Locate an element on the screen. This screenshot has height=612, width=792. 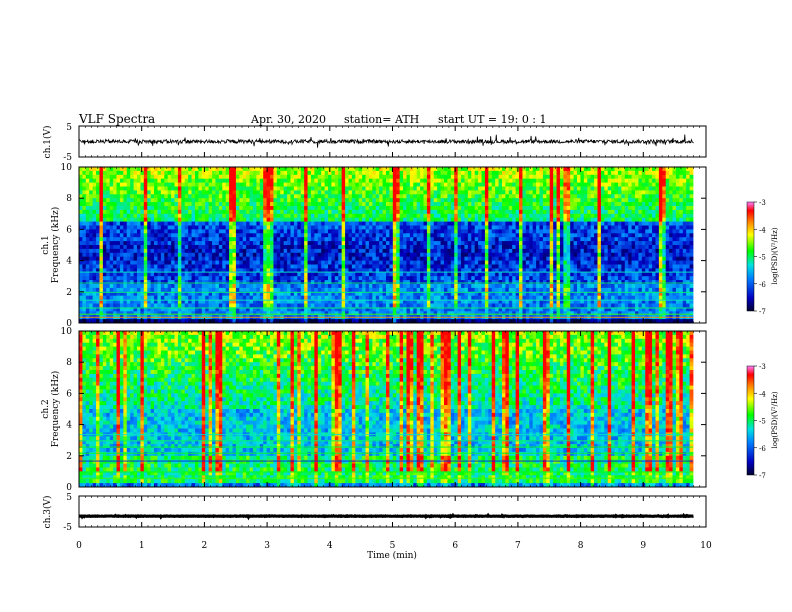
x-tick-label: 5 is located at coordinates (393, 546).